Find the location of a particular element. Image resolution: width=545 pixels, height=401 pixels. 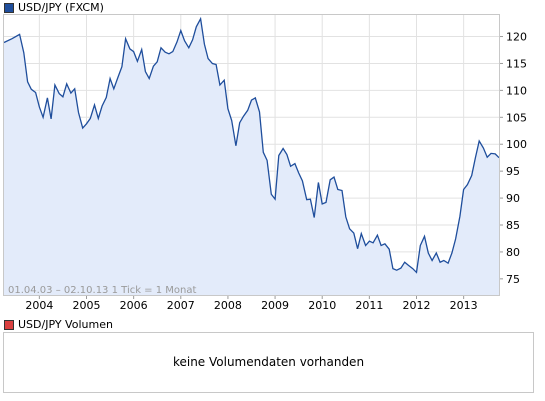

y-tick-label: 100 is located at coordinates (516, 144).